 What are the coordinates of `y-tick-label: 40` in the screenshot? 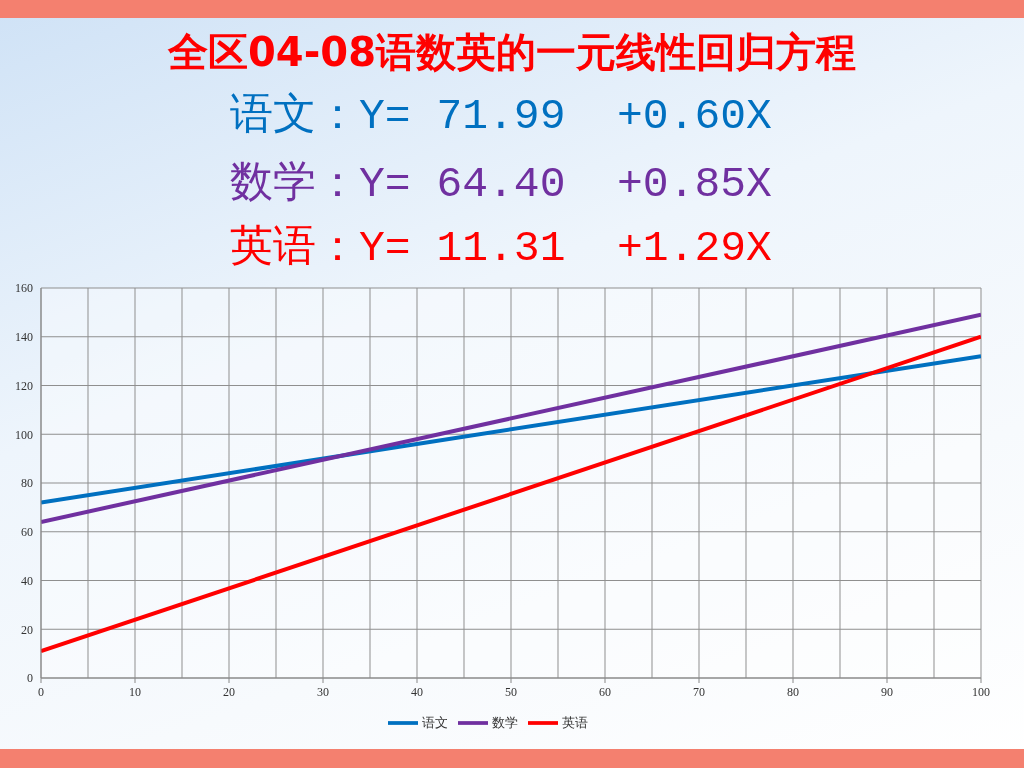 It's located at (27, 580).